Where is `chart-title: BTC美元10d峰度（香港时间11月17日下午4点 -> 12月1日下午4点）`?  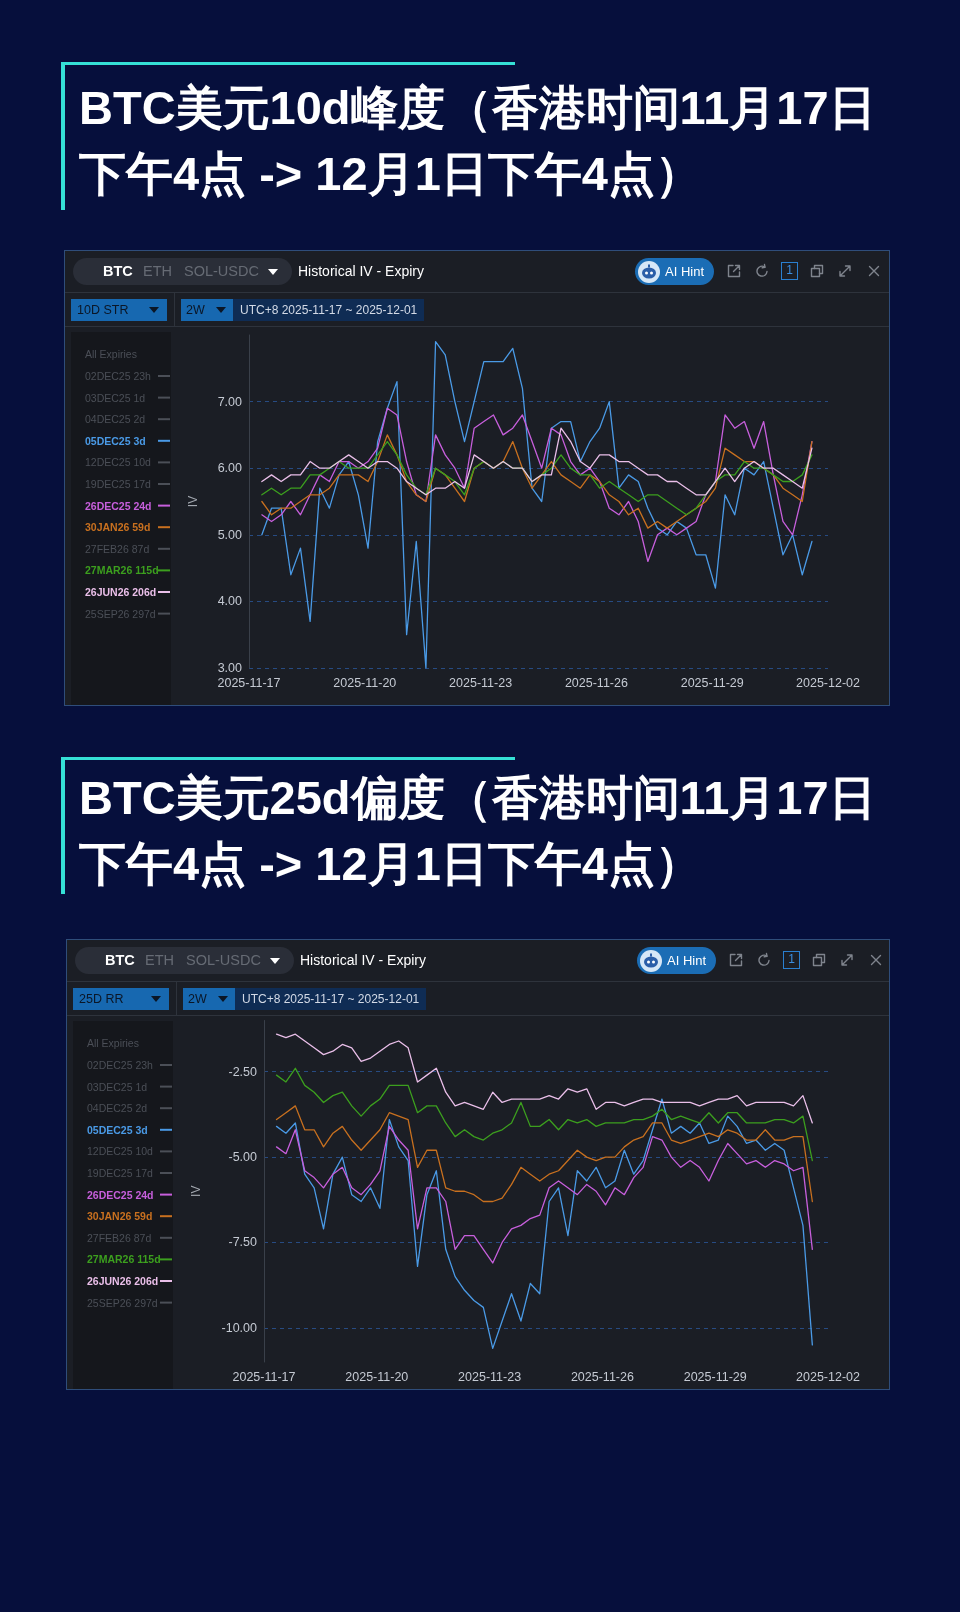
chart-title: BTC美元10d峰度（香港时间11月17日下午4点 -> 12月1日下午4点） is located at coordinates (478, 141).